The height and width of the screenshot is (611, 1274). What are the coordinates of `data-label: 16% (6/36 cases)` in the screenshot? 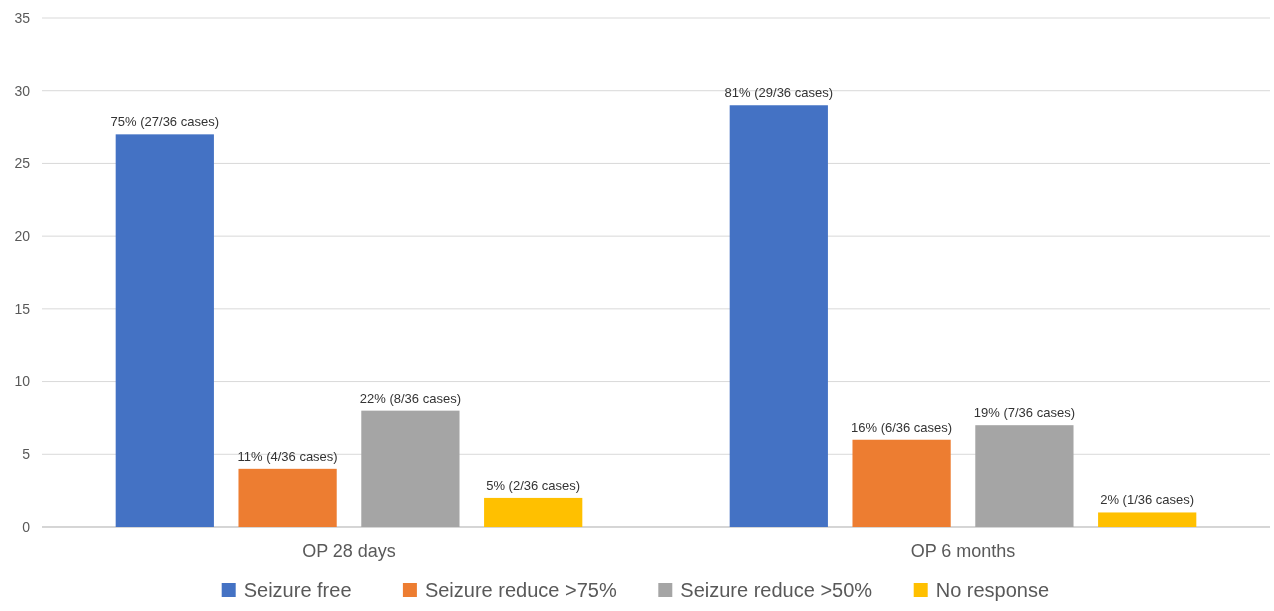 It's located at (902, 427).